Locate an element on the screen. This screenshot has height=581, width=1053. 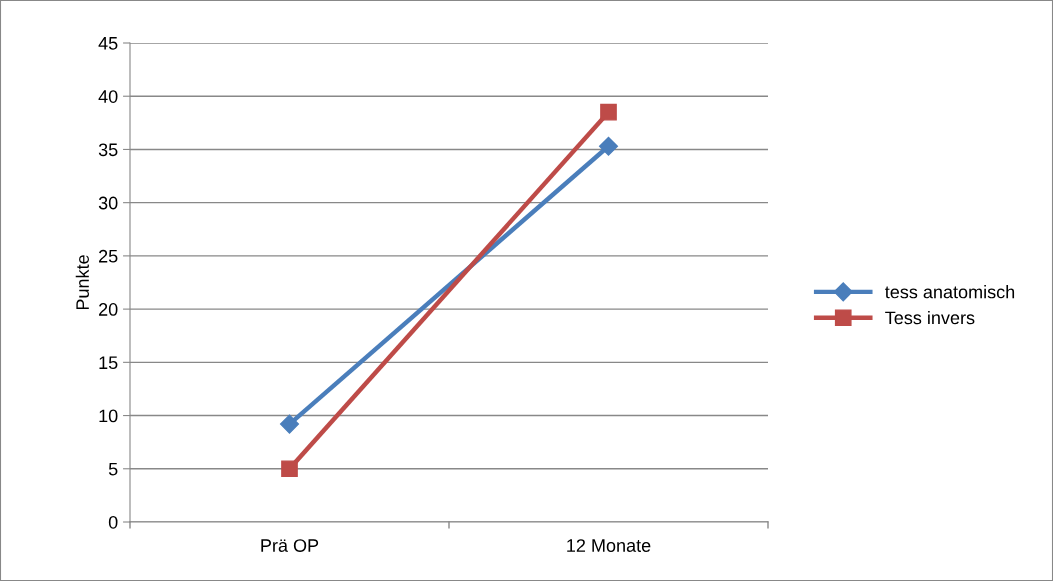
y-tick-label: 0 is located at coordinates (113, 522).